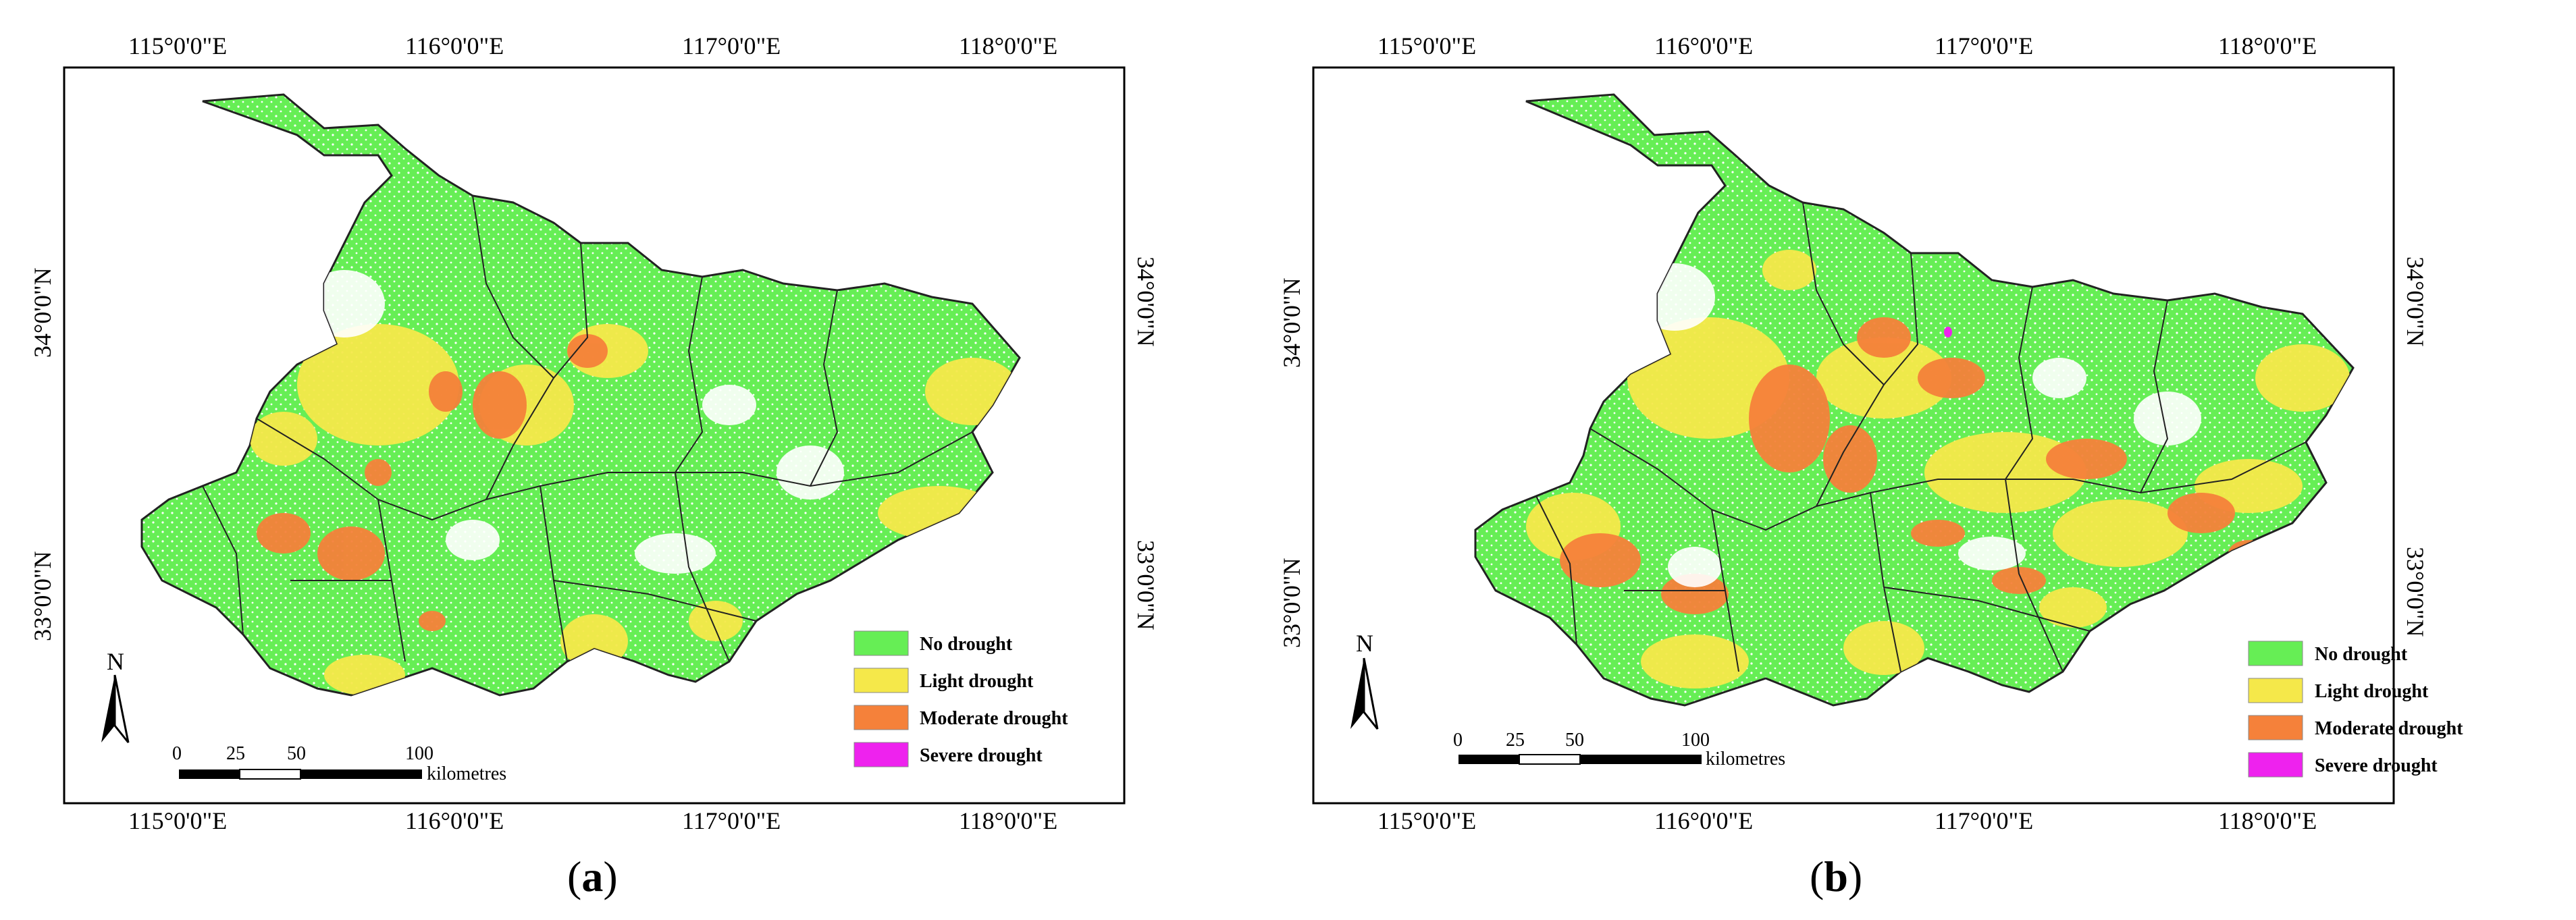 The height and width of the screenshot is (920, 2576). I want to click on severe-drought-zones, so click(1948, 332).